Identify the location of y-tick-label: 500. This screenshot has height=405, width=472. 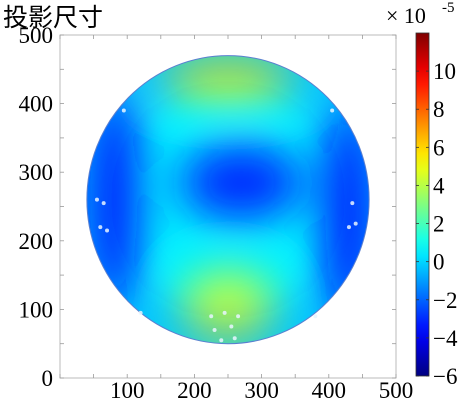
(36, 35).